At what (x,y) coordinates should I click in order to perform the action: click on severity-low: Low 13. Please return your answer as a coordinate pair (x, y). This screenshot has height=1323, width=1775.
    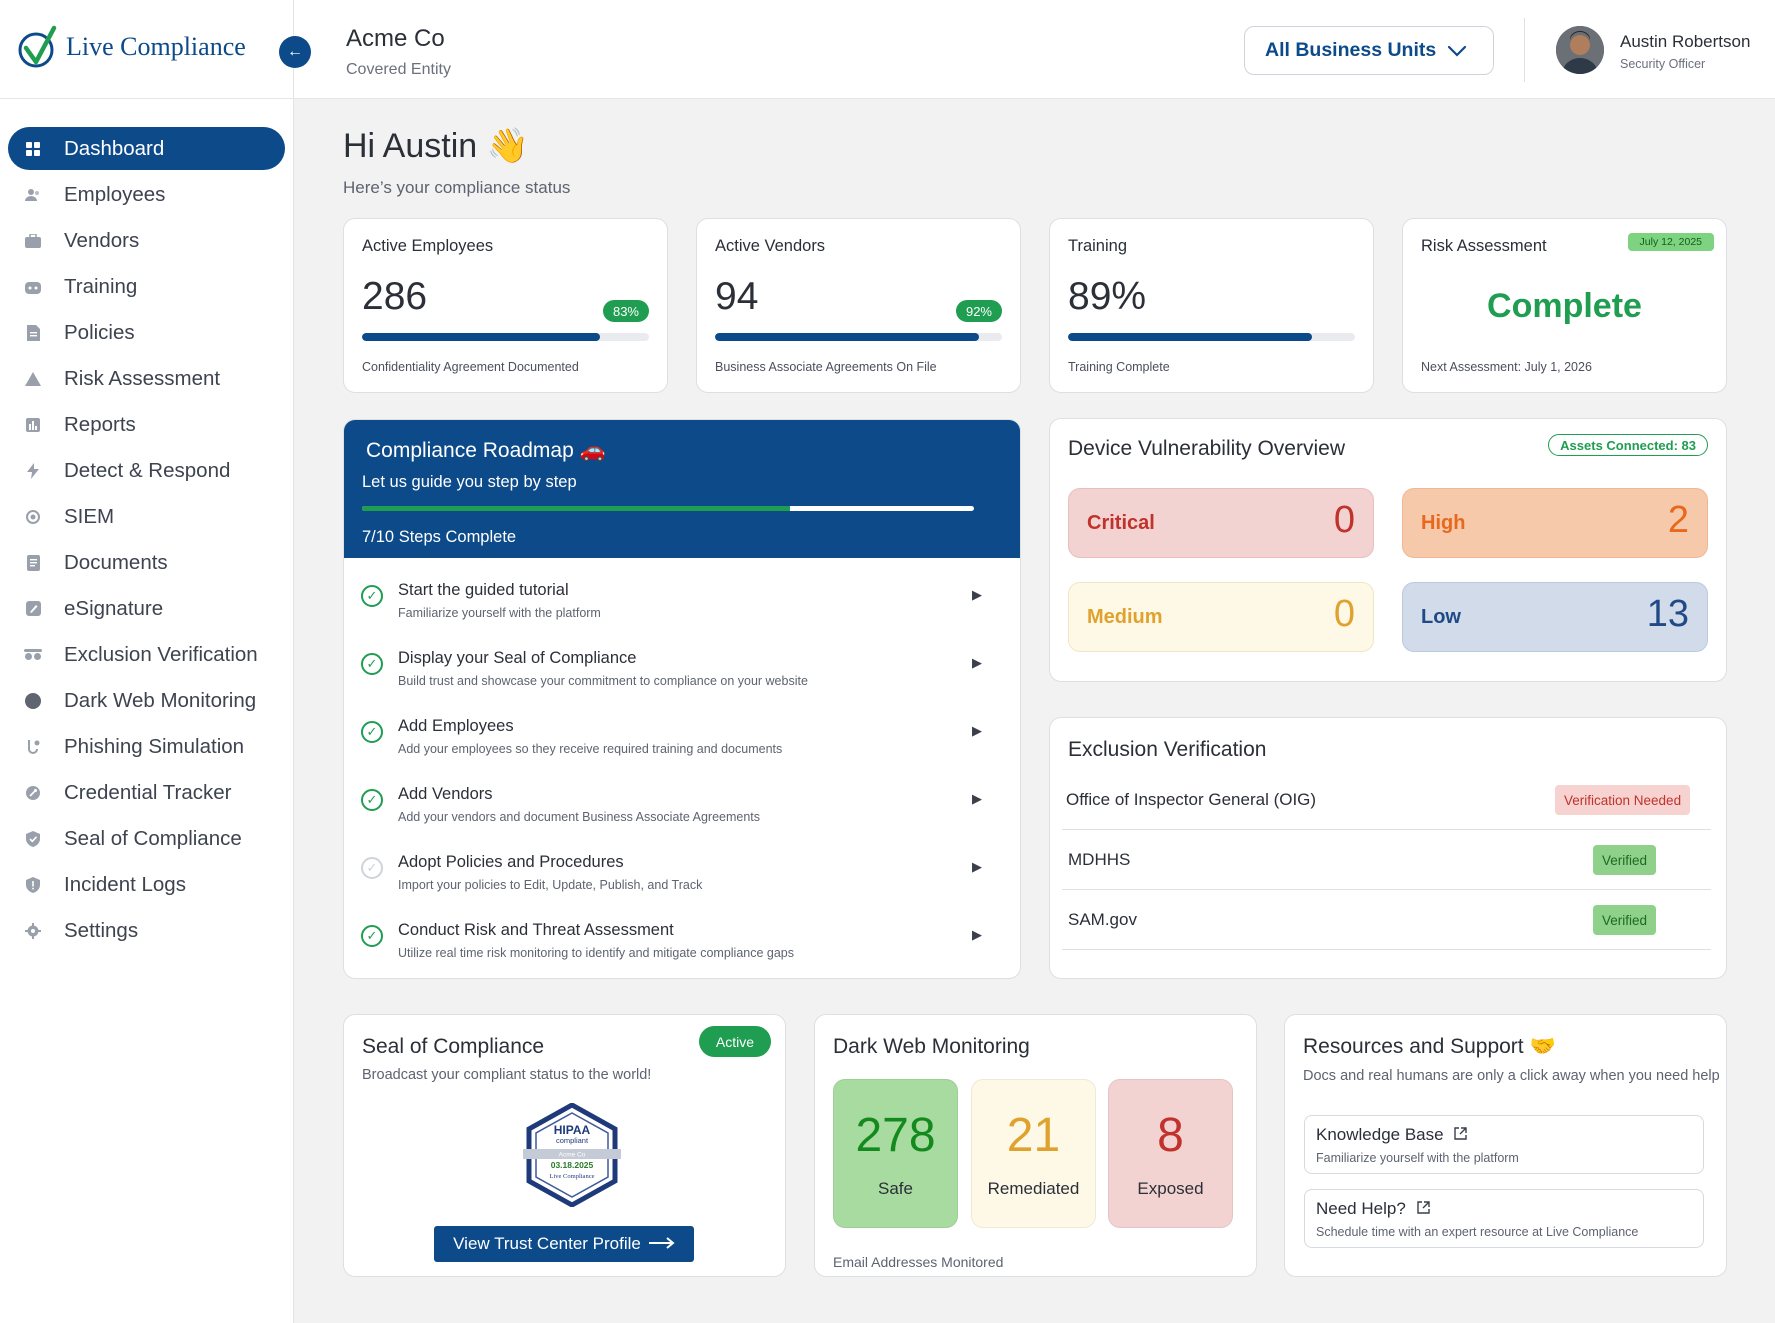
    Looking at the image, I should click on (1555, 617).